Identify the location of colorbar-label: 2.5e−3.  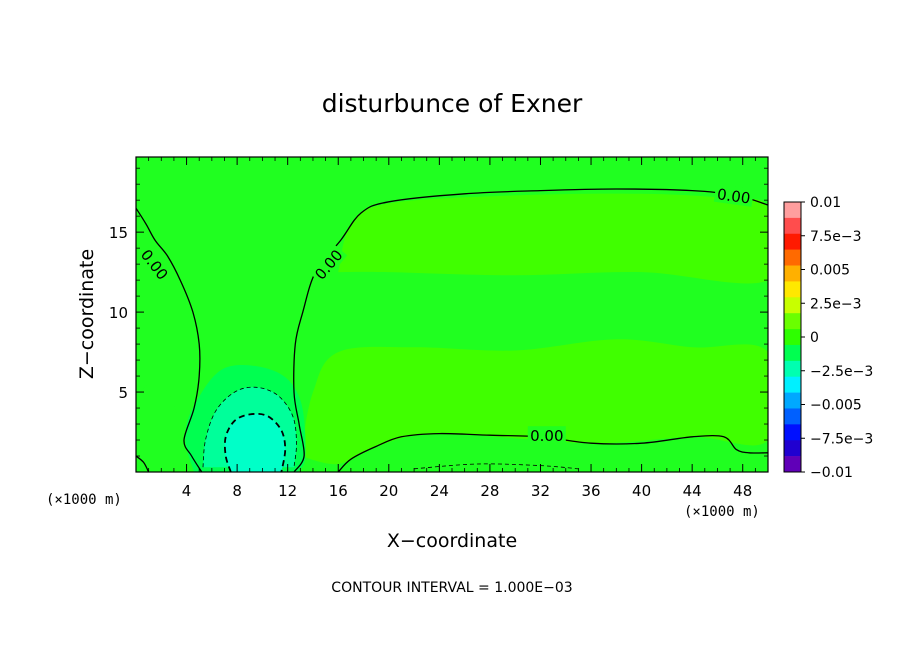
(836, 304).